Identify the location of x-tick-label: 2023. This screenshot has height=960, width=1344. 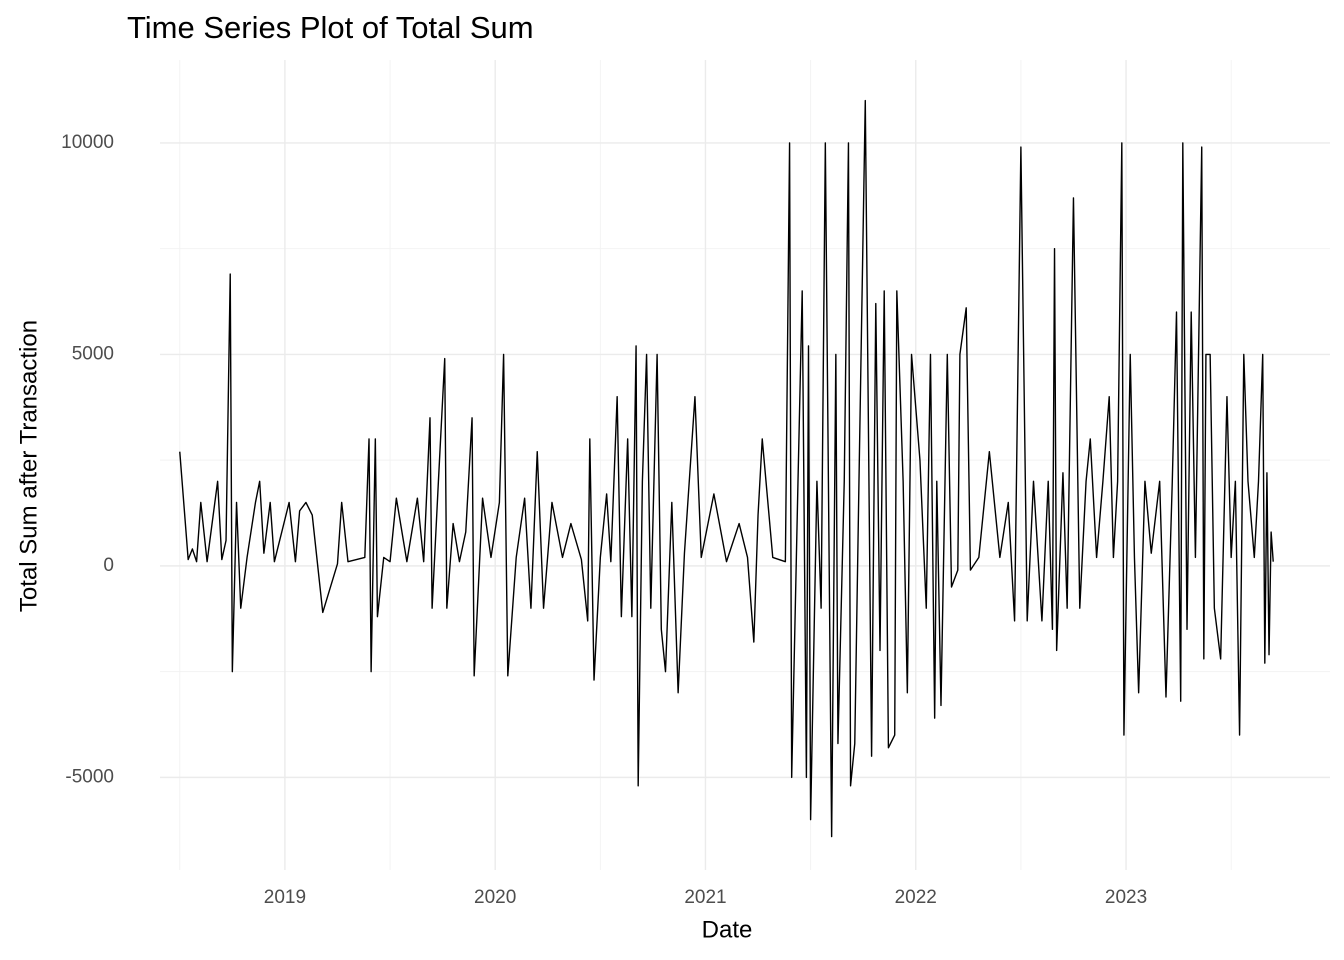
(1126, 897).